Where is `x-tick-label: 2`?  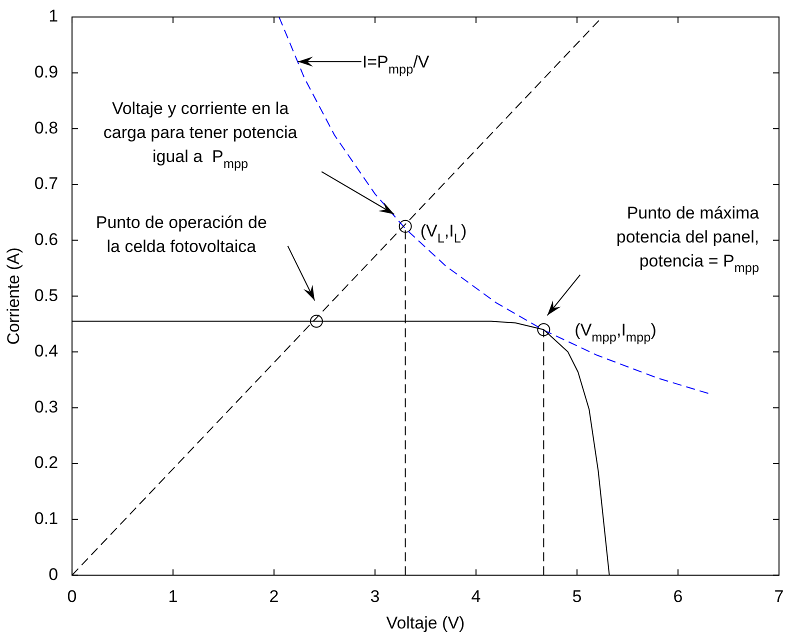
x-tick-label: 2 is located at coordinates (274, 596).